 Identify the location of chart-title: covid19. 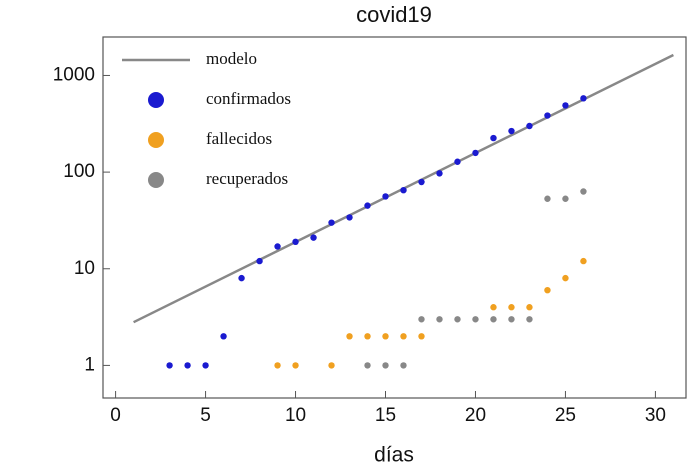
(394, 14).